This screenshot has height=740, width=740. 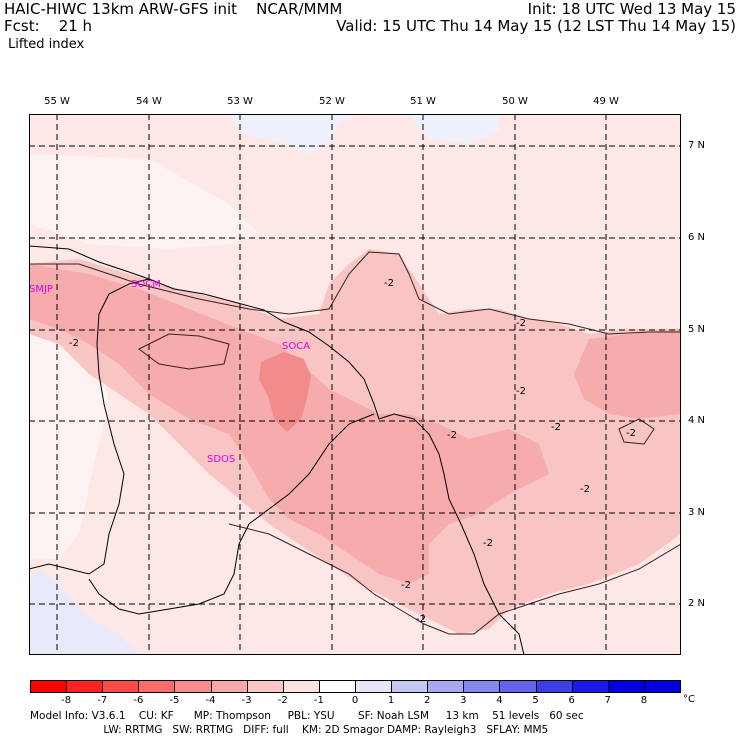 What do you see at coordinates (355, 293) in the screenshot?
I see `contour-minus2-main` at bounding box center [355, 293].